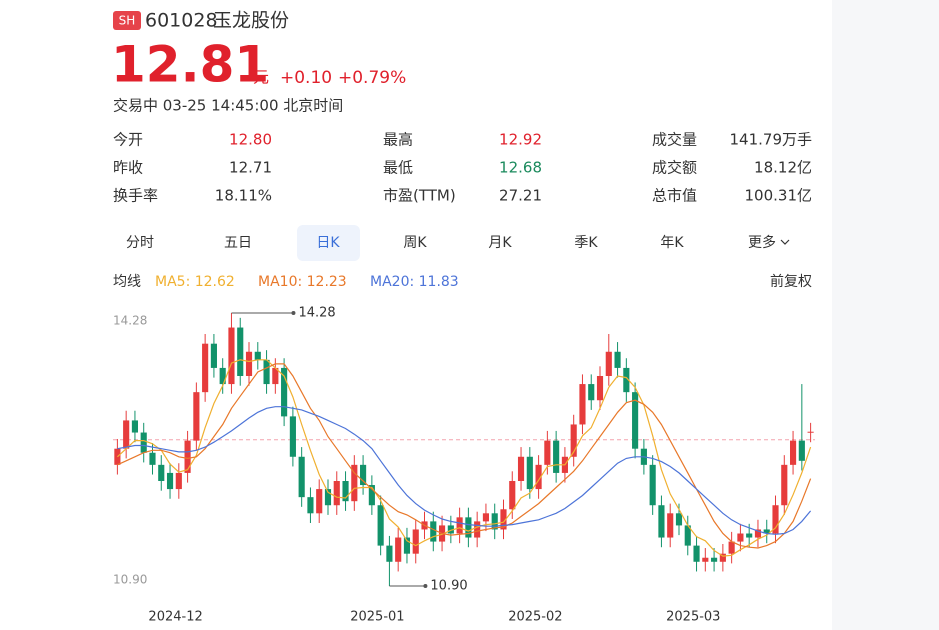 This screenshot has height=630, width=939. Describe the element at coordinates (672, 243) in the screenshot. I see `tab: 年K` at that location.